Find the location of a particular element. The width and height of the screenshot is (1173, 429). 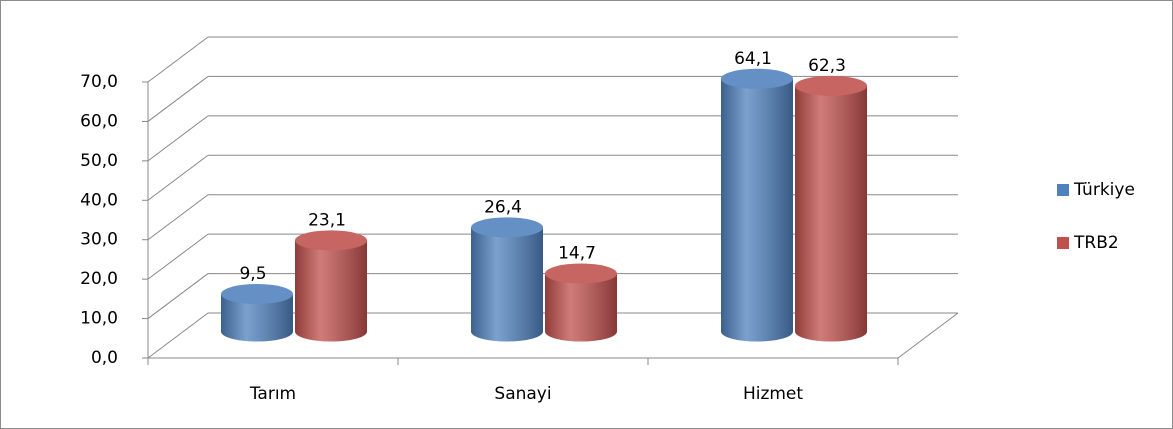

legend-label: TRB2 is located at coordinates (1096, 243).